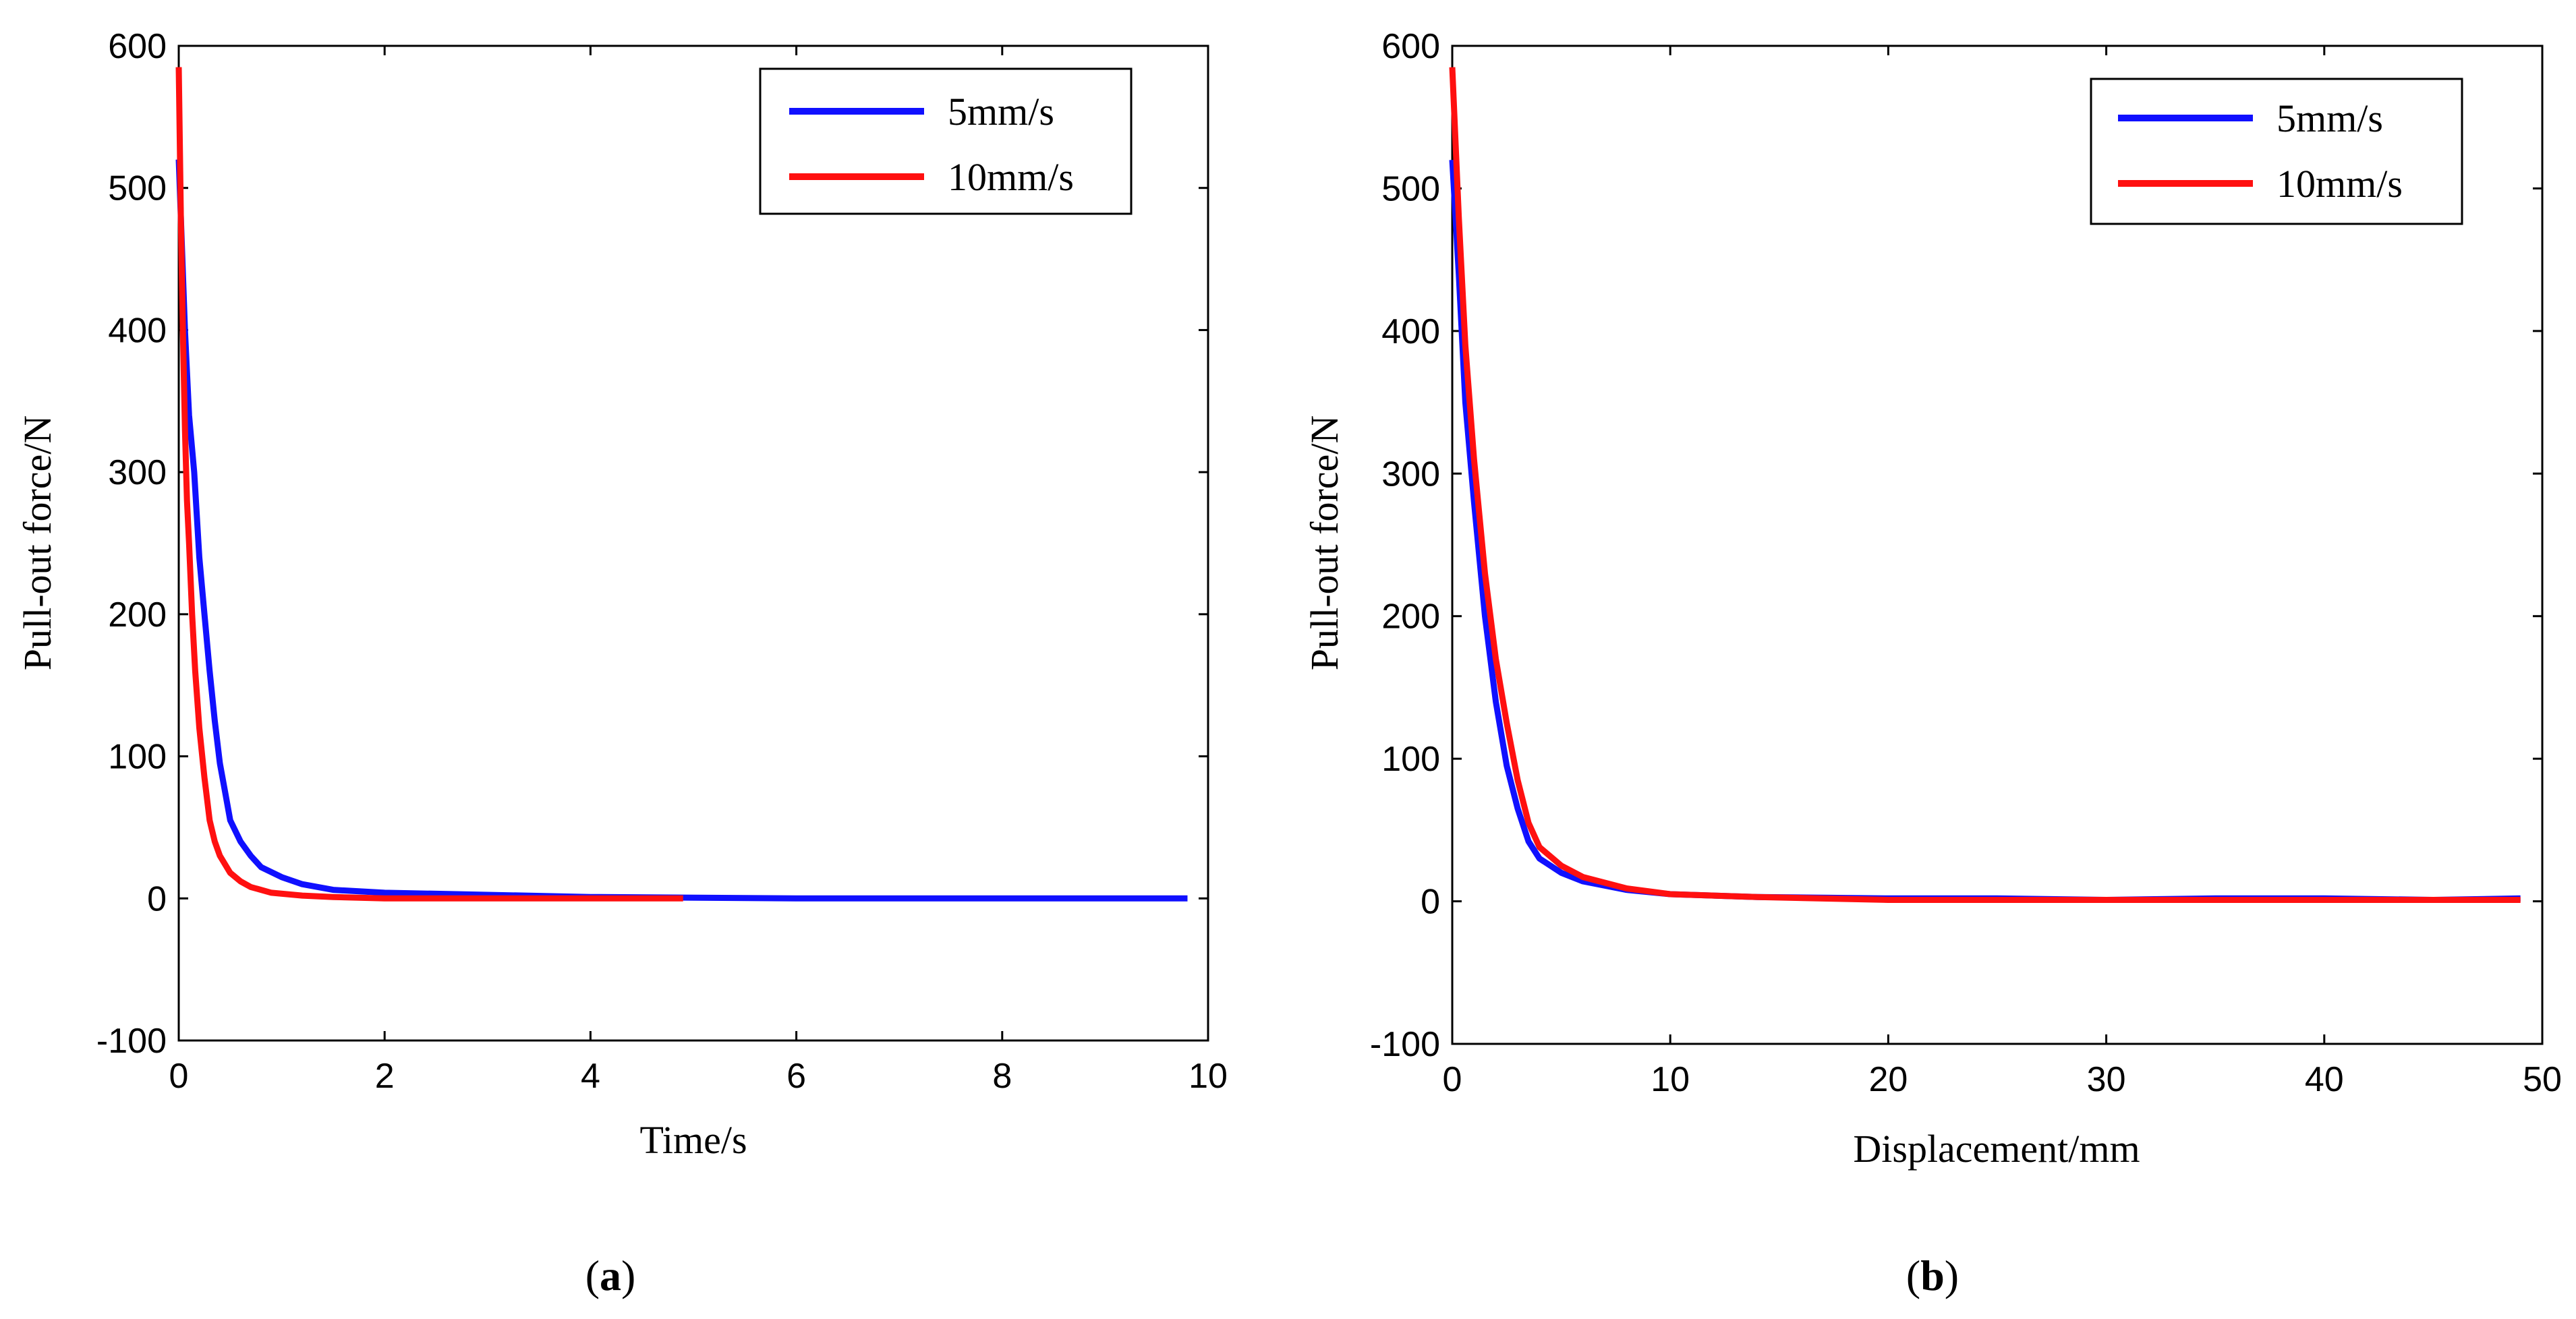 Image resolution: width=2576 pixels, height=1319 pixels. What do you see at coordinates (1932, 1275) in the screenshot?
I see `caption-b: (b)` at bounding box center [1932, 1275].